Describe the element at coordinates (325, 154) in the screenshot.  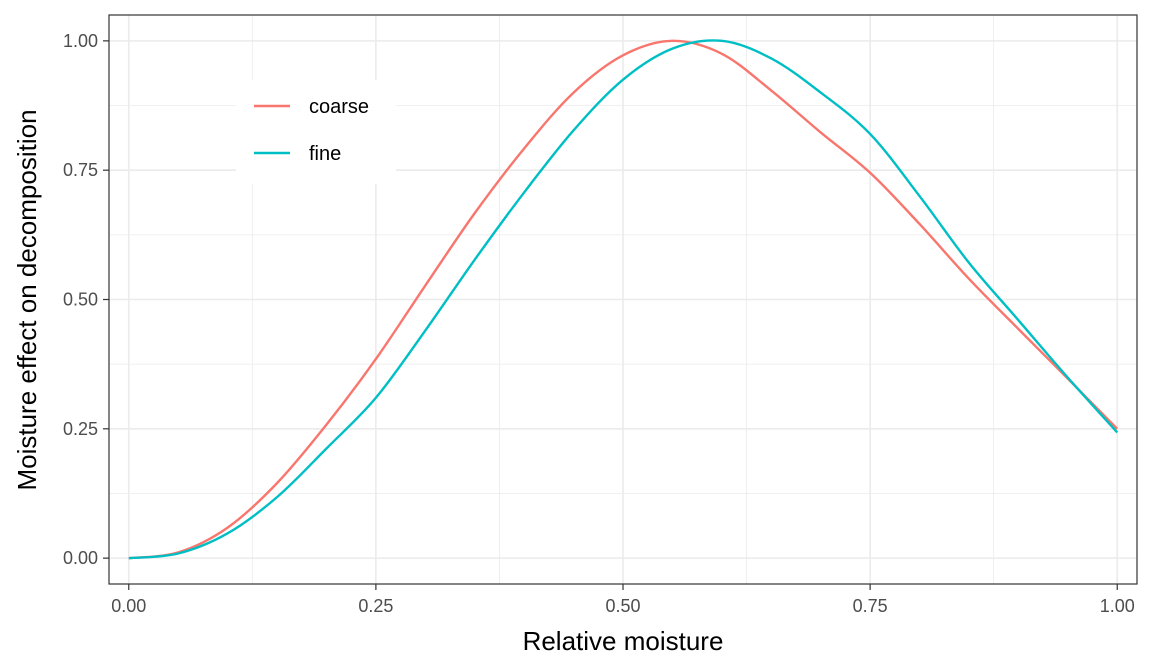
I see `legend-label-fine: fine` at that location.